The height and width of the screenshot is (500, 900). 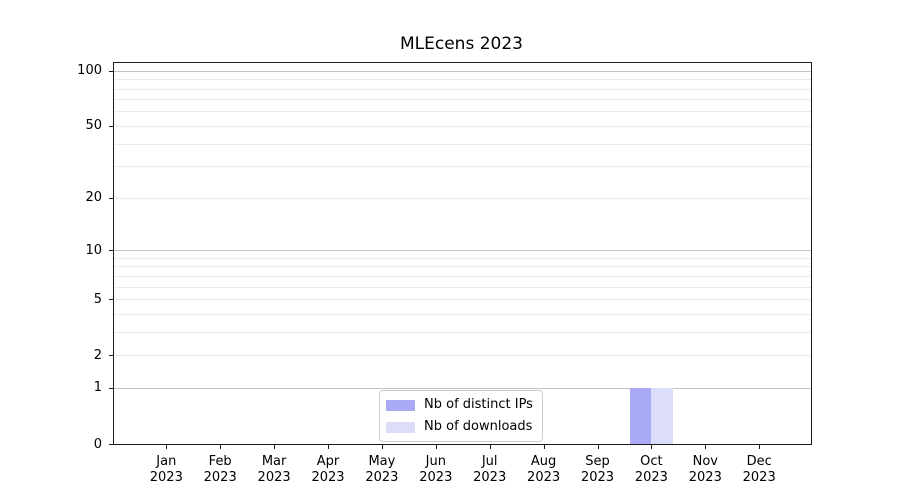 I want to click on y-tick-label: 0, so click(x=97, y=444).